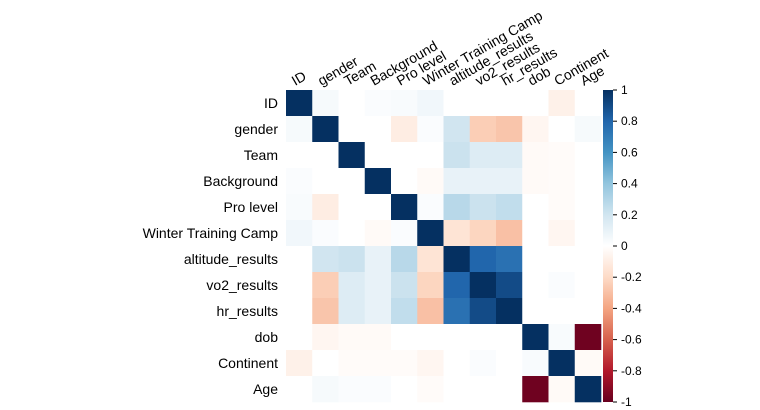  What do you see at coordinates (265, 389) in the screenshot?
I see `row-label: Age` at bounding box center [265, 389].